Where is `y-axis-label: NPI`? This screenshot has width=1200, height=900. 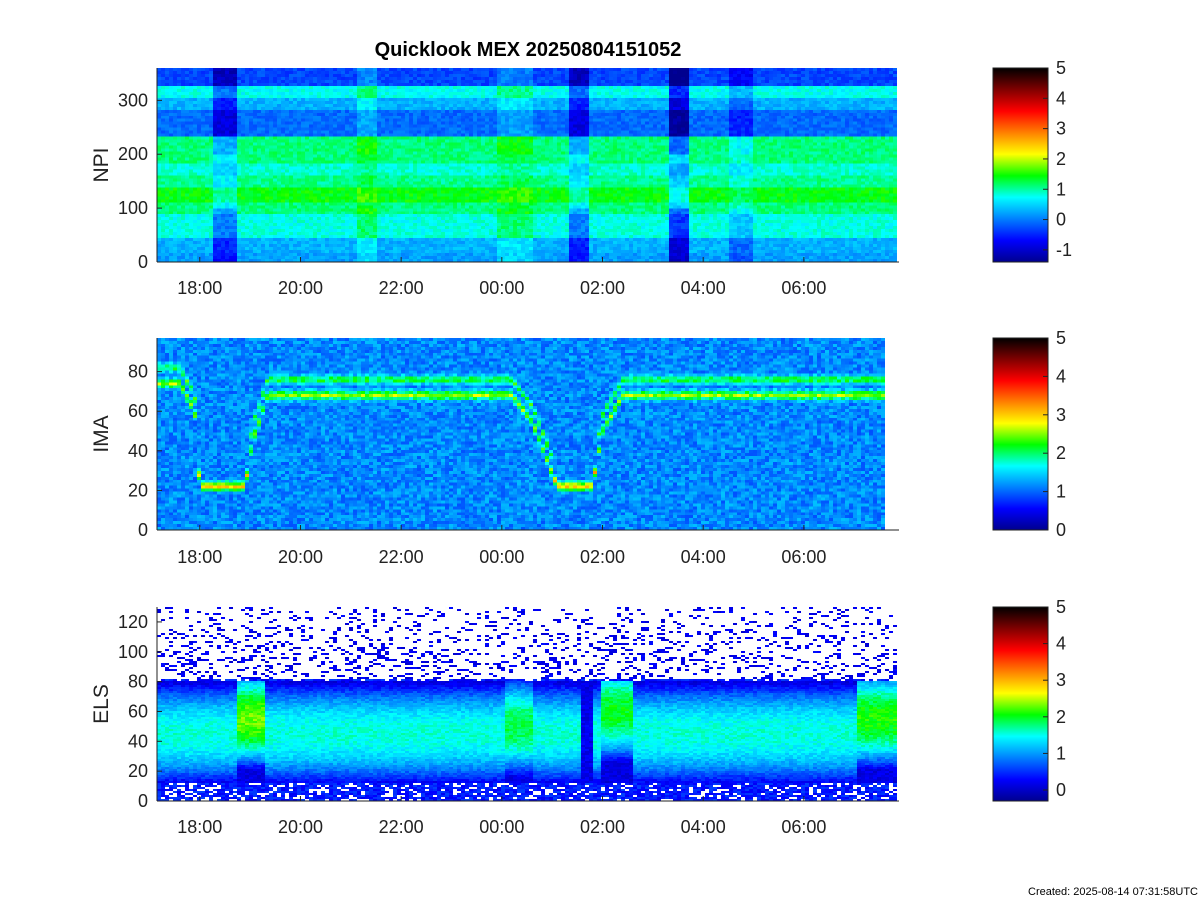
y-axis-label: NPI is located at coordinates (101, 164).